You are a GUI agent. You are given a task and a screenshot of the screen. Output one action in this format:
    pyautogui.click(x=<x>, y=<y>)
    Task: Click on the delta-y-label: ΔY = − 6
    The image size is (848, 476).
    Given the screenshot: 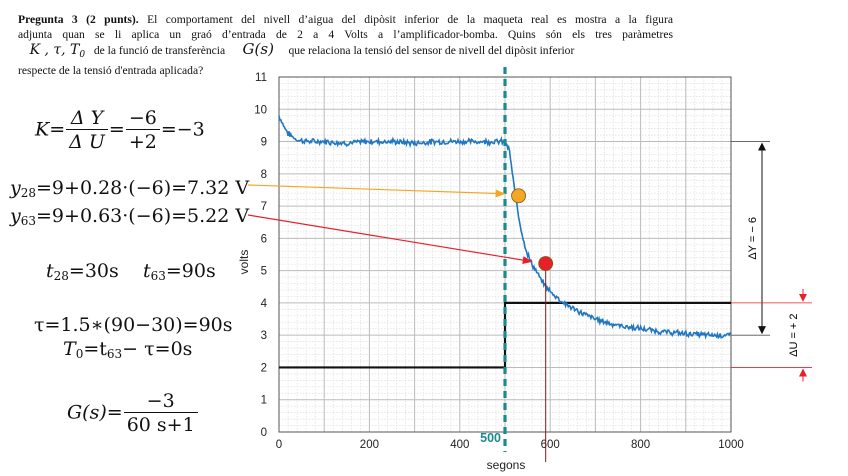 What is the action you would take?
    pyautogui.click(x=753, y=238)
    